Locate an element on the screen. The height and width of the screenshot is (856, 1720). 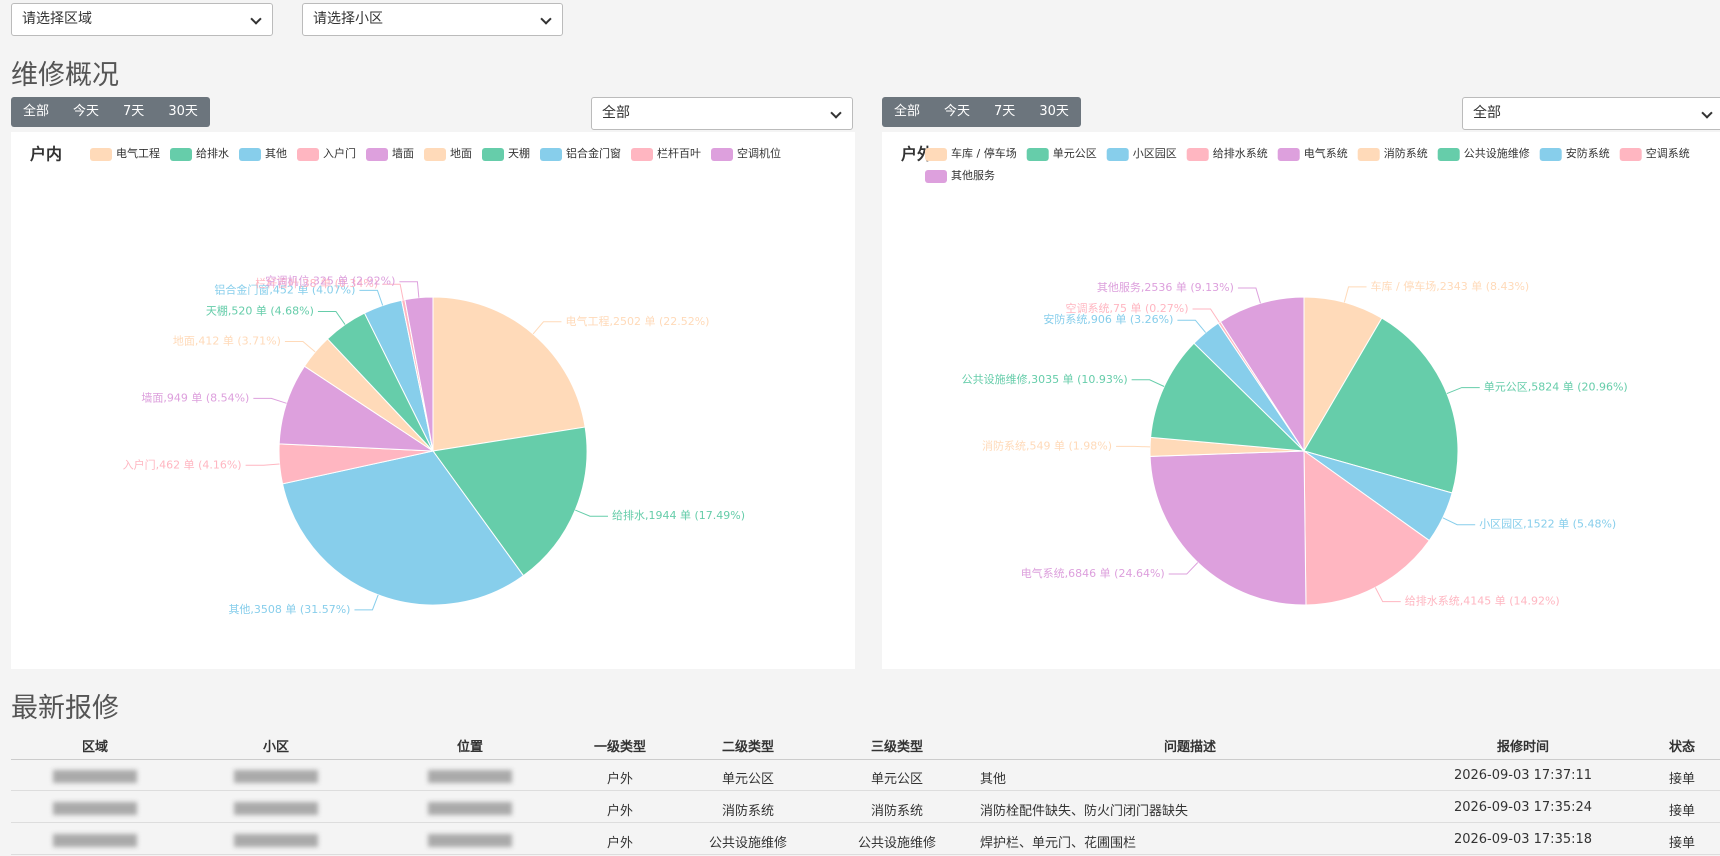
slice-label: 公共设施维修,3035 单 (10.93%) is located at coordinates (1045, 379).